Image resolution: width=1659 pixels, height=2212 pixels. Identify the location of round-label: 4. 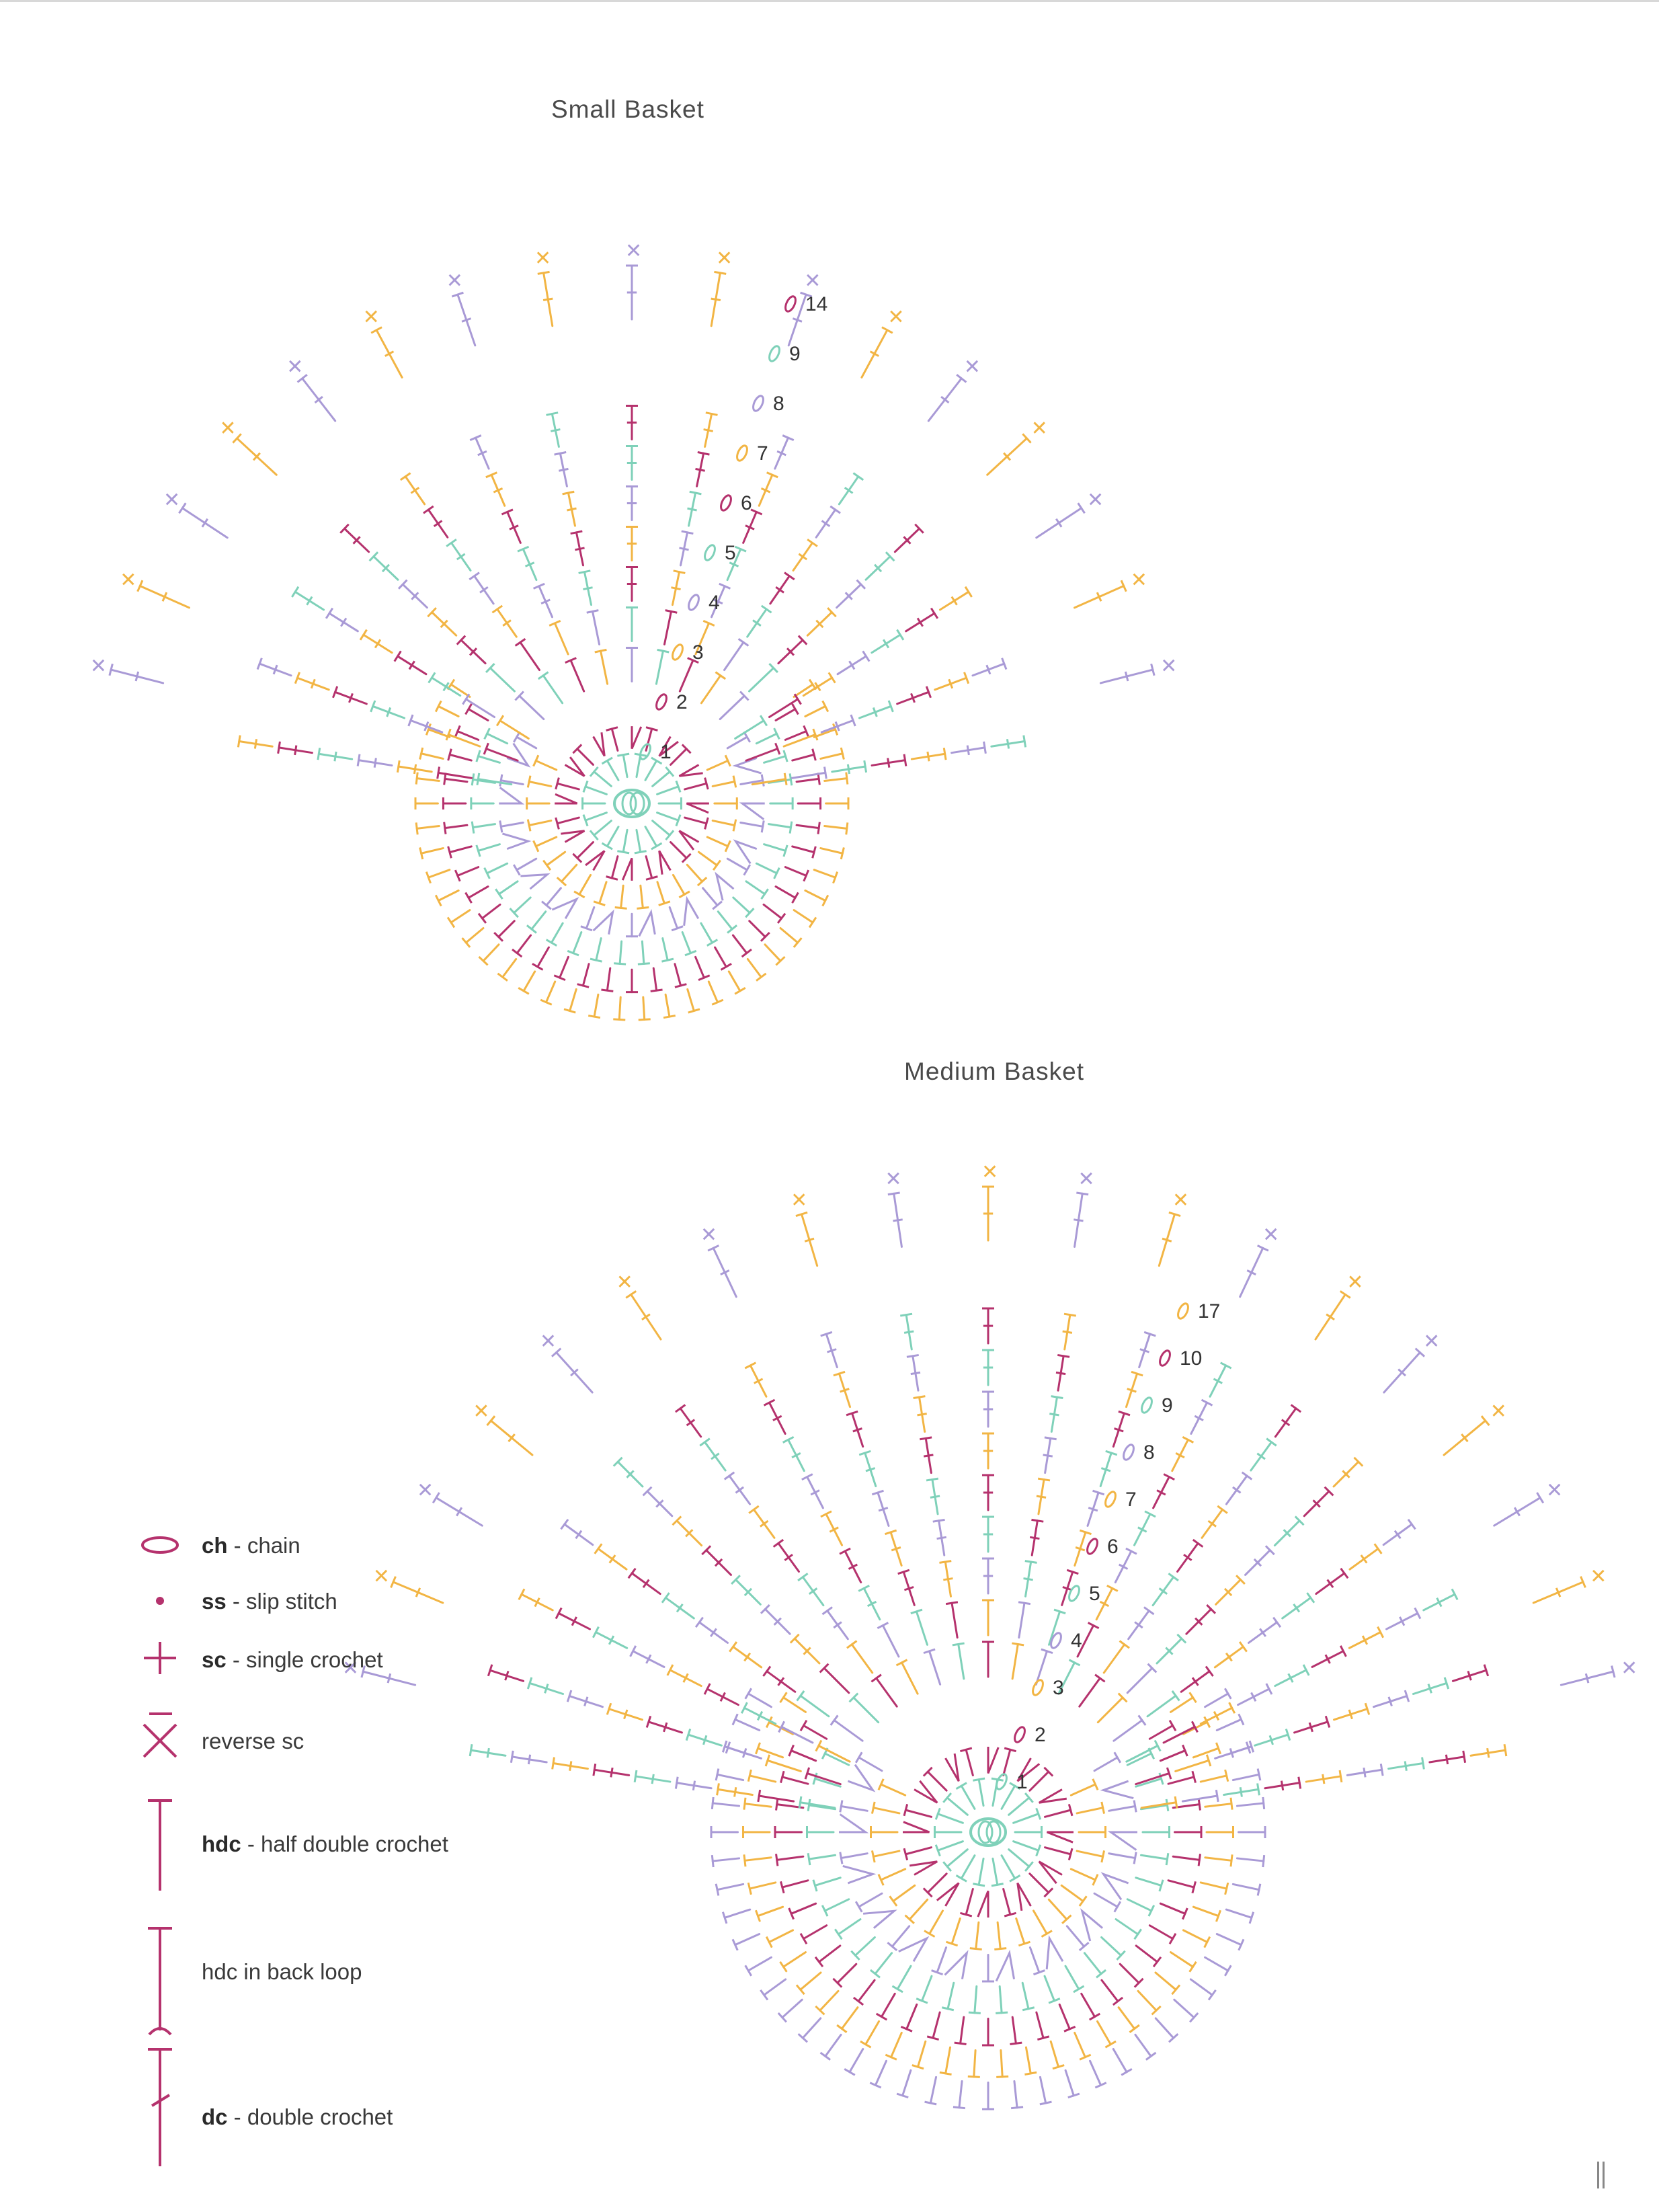
(1076, 1641).